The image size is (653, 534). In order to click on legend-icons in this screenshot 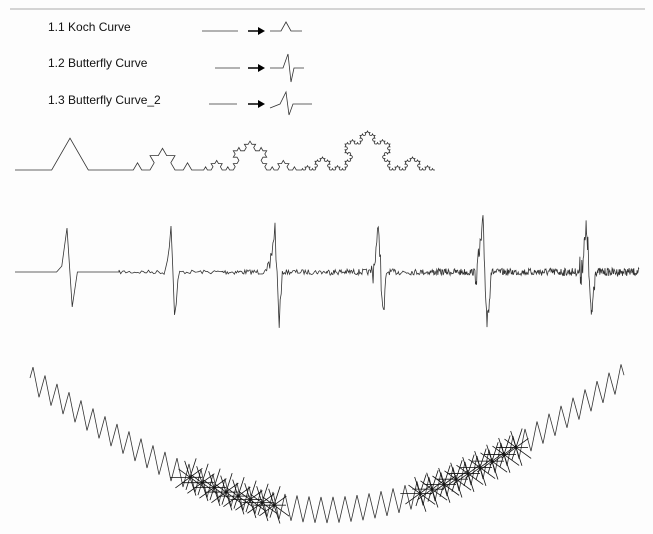, I will do `click(257, 68)`.